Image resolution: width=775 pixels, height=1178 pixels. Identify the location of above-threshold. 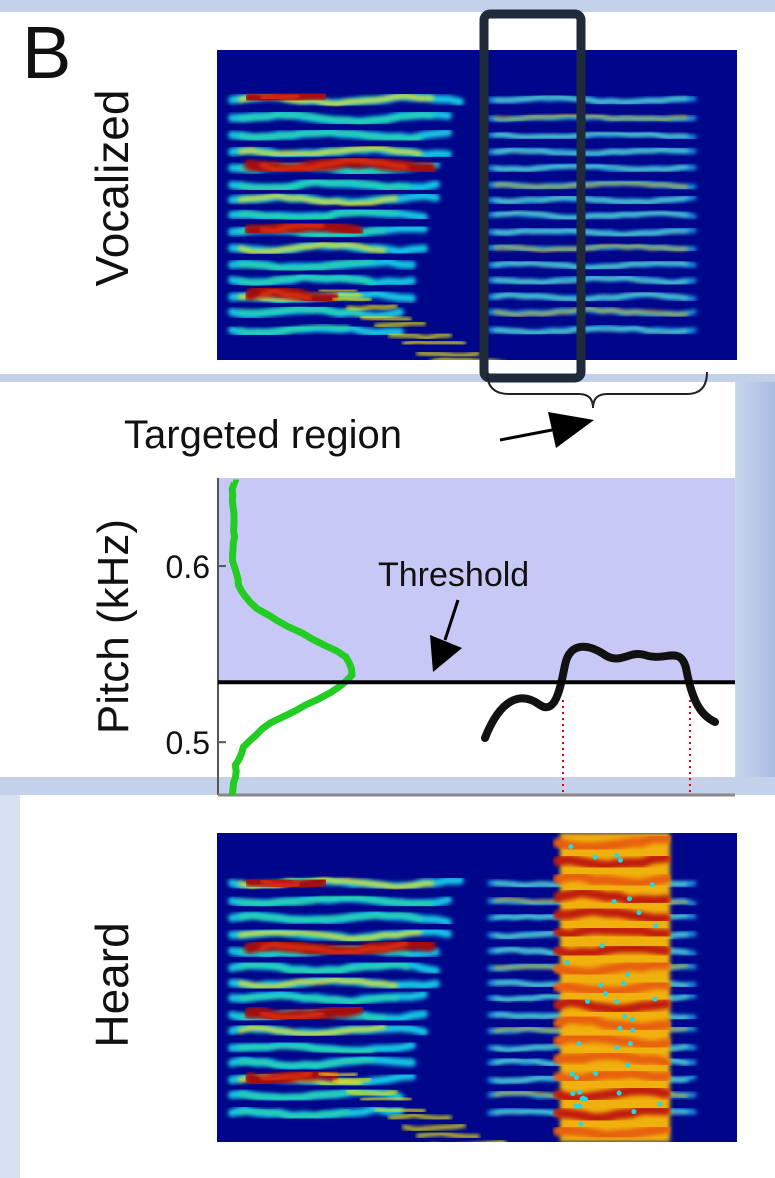
(476, 580).